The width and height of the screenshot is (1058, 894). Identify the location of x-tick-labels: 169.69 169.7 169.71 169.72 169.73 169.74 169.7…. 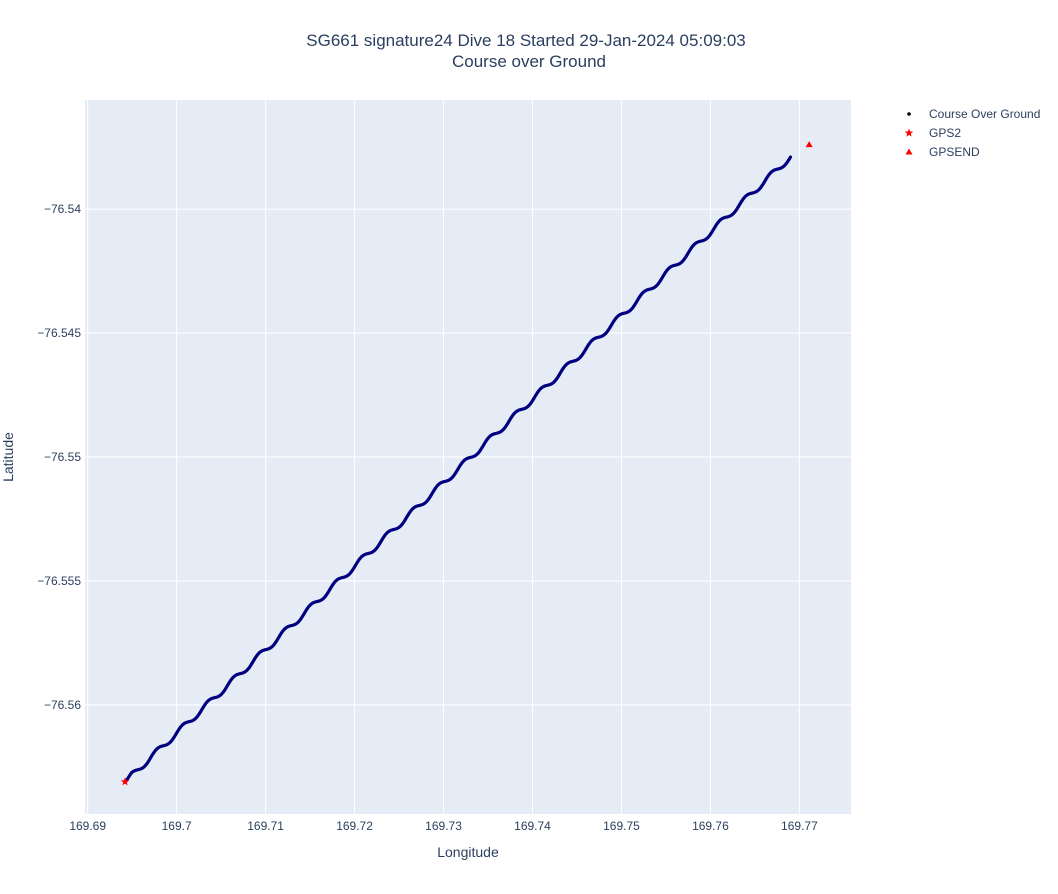
(443, 826).